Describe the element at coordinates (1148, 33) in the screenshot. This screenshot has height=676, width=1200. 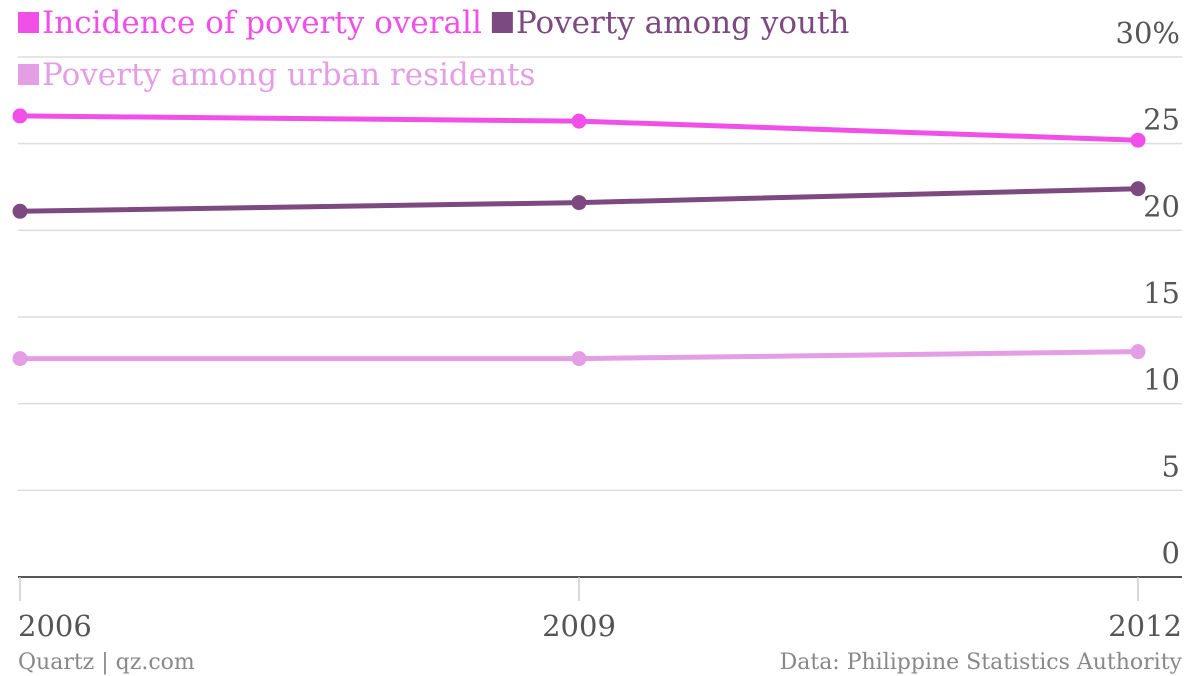
I see `y-tick-label: 30%` at that location.